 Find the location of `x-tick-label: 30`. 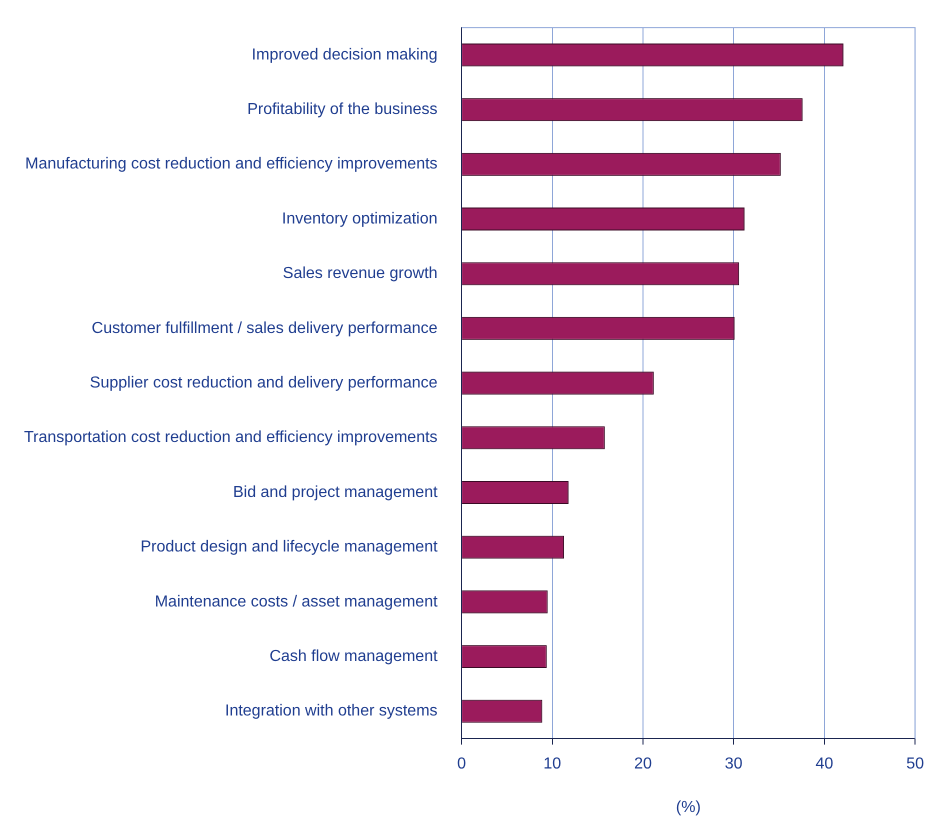

x-tick-label: 30 is located at coordinates (733, 764).